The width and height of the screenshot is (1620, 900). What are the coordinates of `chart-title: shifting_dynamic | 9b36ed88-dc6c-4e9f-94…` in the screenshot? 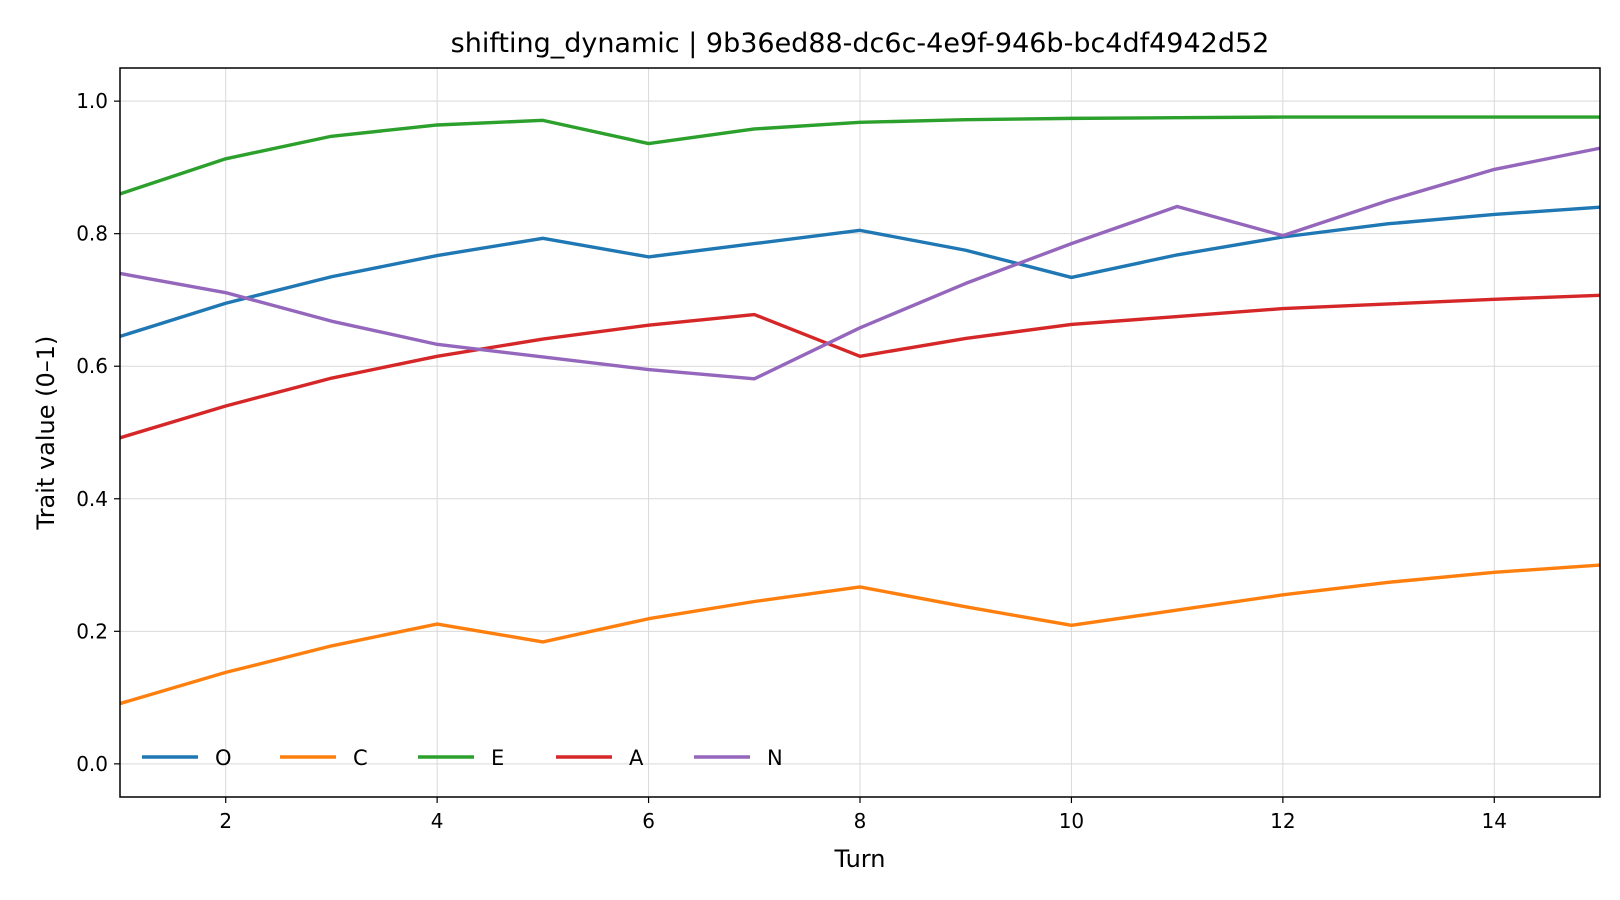 It's located at (860, 43).